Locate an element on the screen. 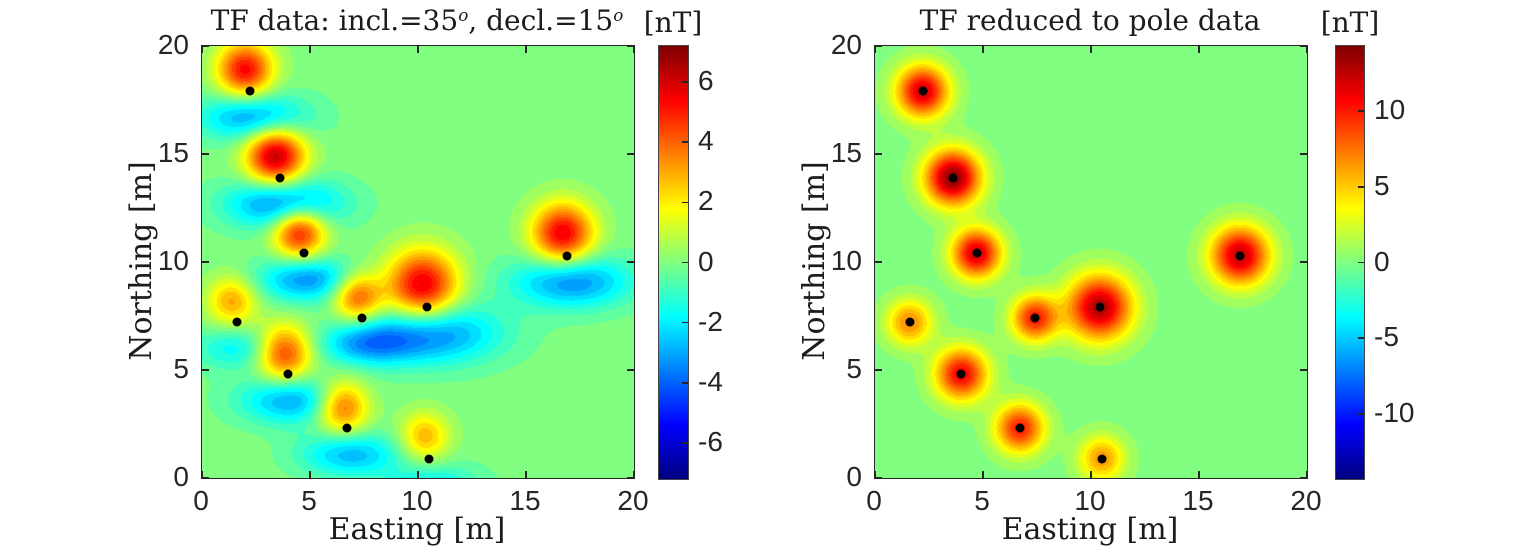  left-colorbar-tick-label: 4 is located at coordinates (706, 141).